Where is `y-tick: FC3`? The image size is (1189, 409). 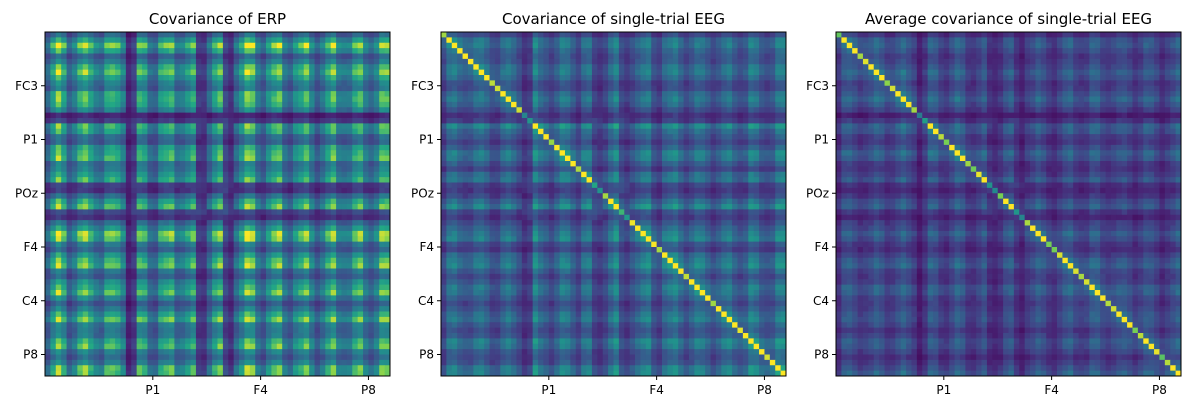
y-tick: FC3 is located at coordinates (30, 86).